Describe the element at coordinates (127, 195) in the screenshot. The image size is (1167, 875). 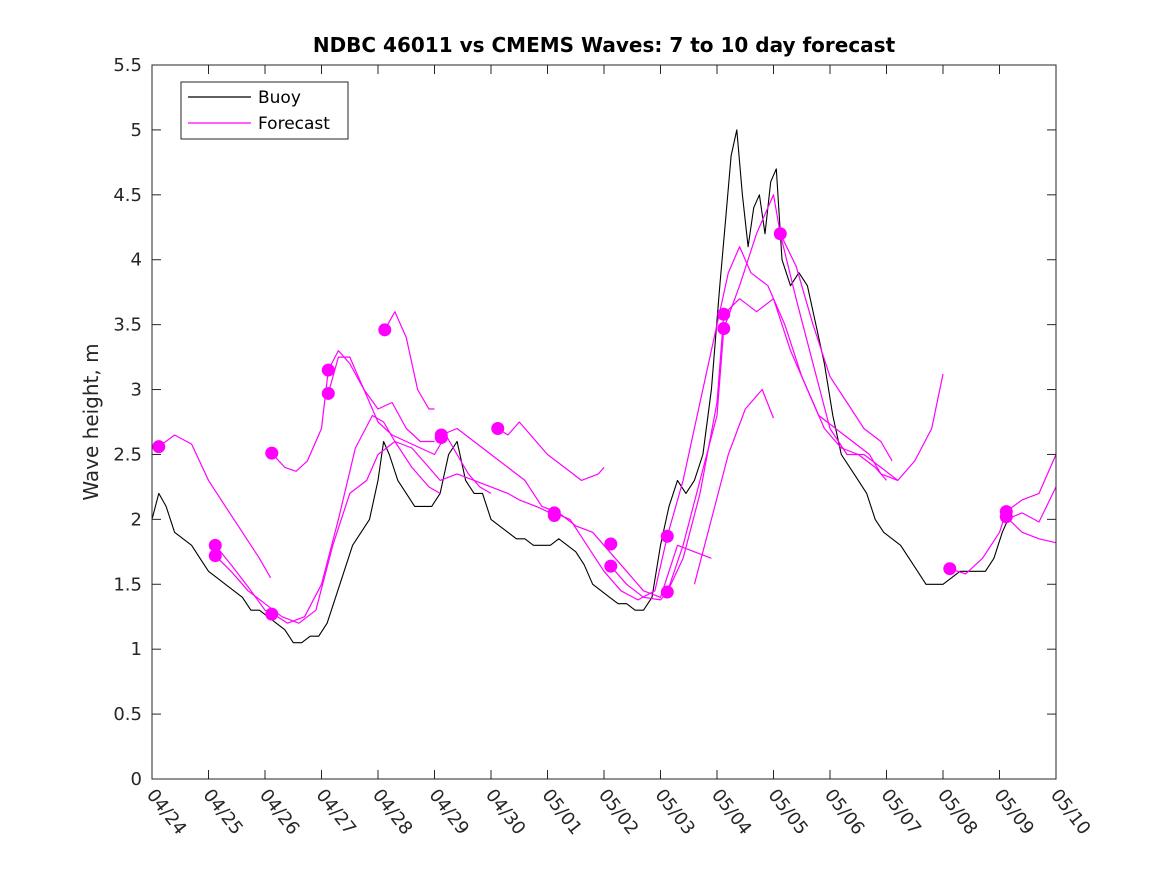
I see `y-tick-label: 4.5` at that location.